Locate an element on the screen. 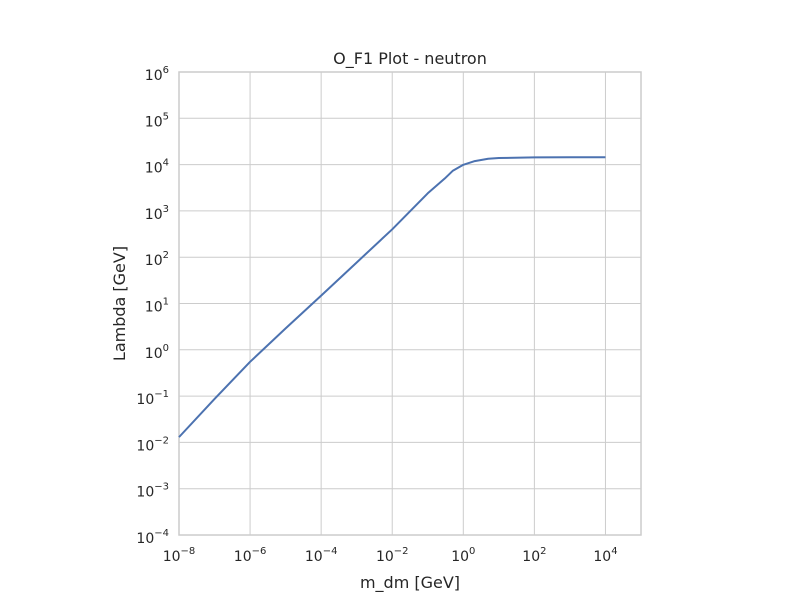 The width and height of the screenshot is (800, 600). y-axis-ticks: 10⁻⁴ 10⁻³ 10⁻² 10⁻¹ 10⁰ 10¹ 10² 10³ 10⁴ 10⁵ 10⁶ is located at coordinates (152, 306).